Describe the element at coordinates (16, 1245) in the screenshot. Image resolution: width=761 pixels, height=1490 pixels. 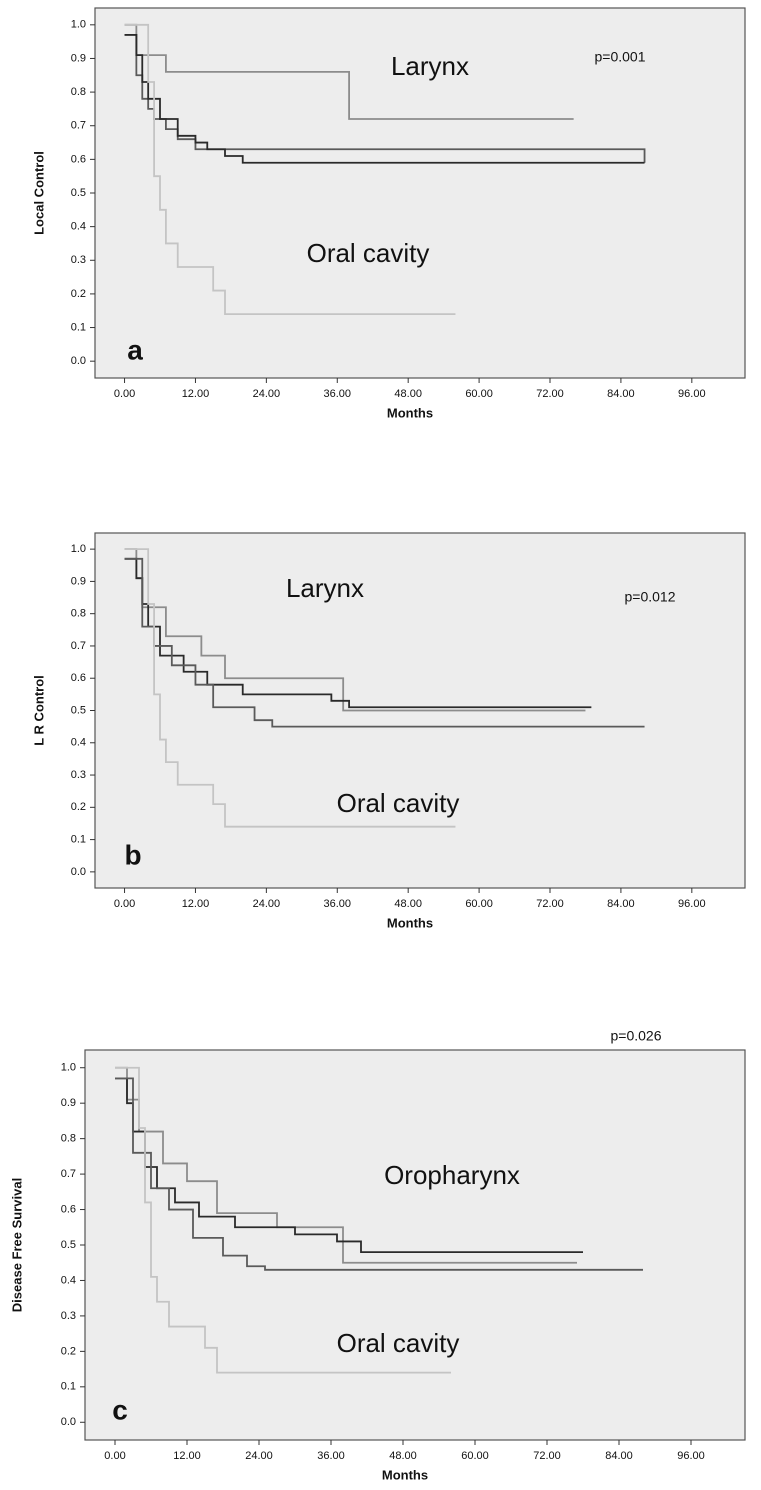
I see `y-axis-title: Disease Free Survival` at that location.